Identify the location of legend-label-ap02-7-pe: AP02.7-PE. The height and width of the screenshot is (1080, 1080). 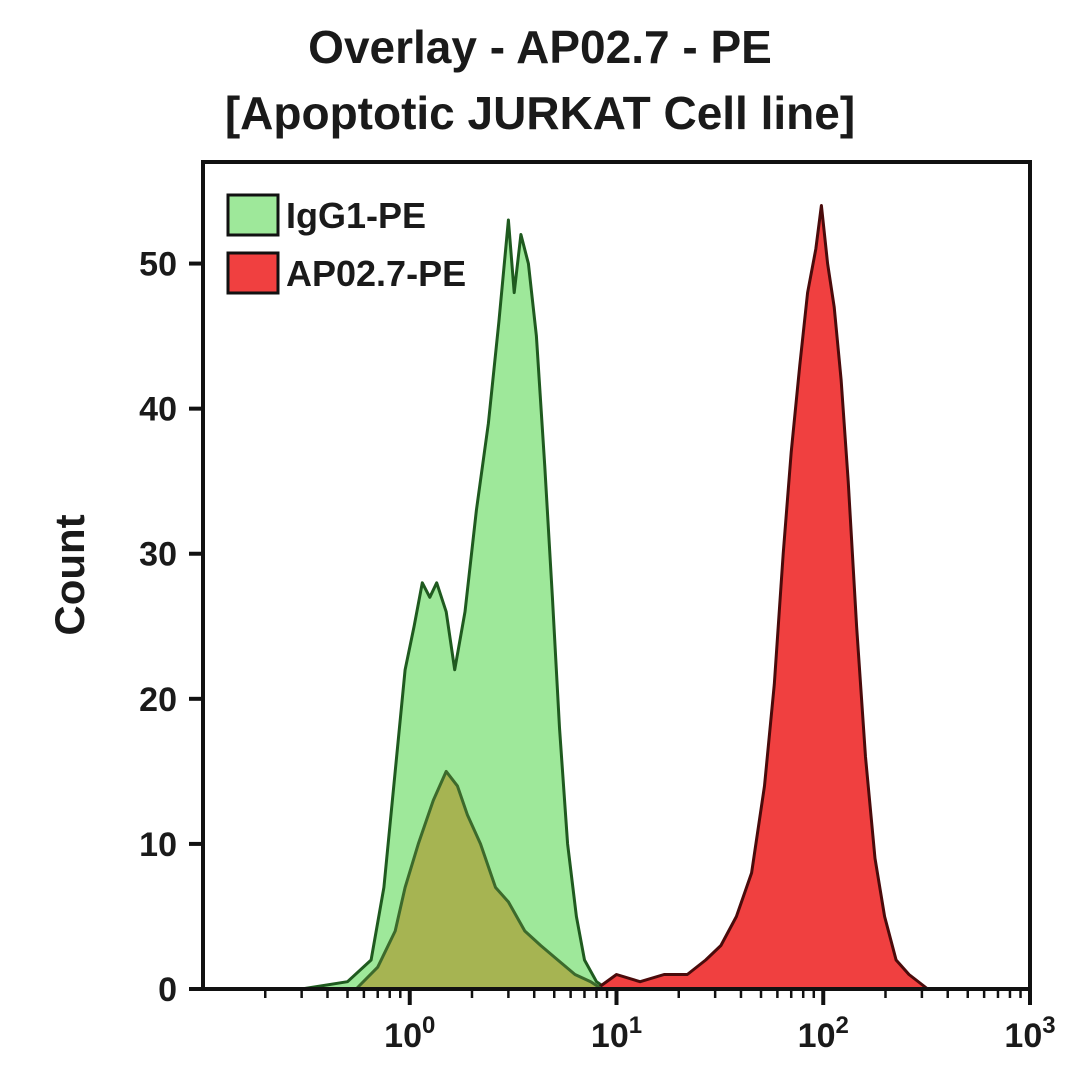
(376, 273).